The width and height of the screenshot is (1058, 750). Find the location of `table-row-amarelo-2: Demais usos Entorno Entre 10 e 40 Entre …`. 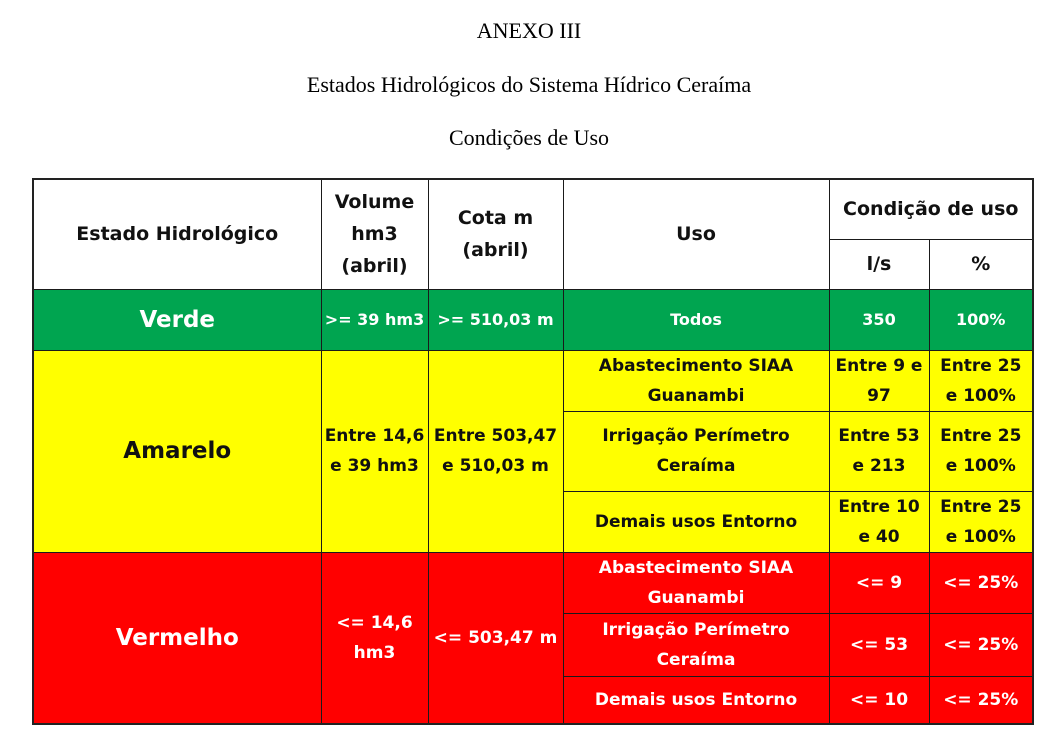

table-row-amarelo-2: Demais usos Entorno Entre 10 e 40 Entre … is located at coordinates (533, 521).